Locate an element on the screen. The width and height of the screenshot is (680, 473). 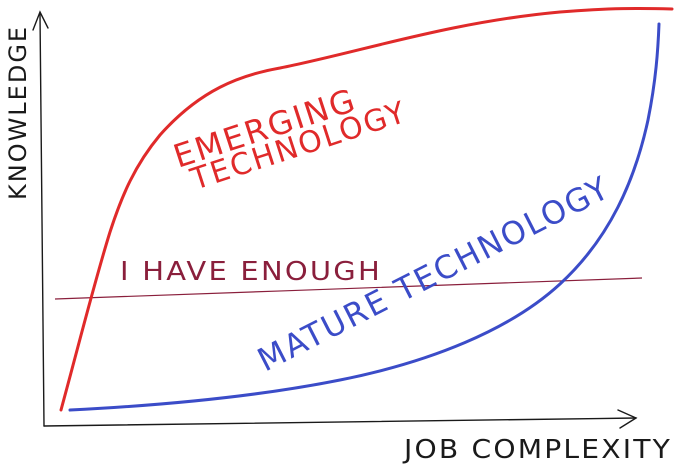
y-axis-line is located at coordinates (42, 220).